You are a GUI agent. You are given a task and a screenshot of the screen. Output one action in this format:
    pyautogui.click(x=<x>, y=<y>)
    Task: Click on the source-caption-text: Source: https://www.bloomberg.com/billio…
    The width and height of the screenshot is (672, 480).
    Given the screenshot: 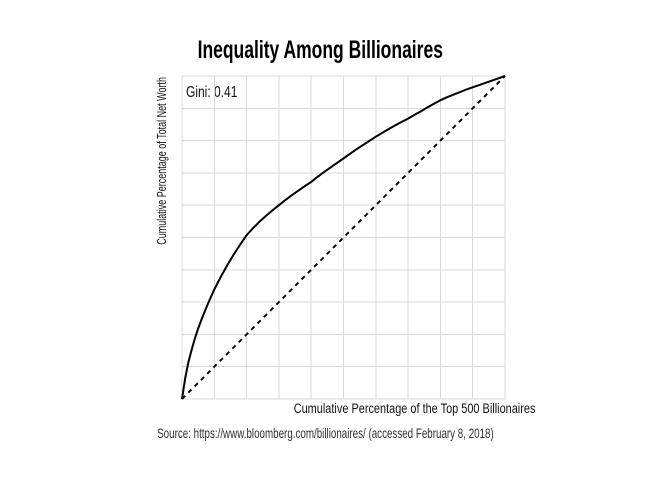 What is the action you would take?
    pyautogui.click(x=325, y=433)
    